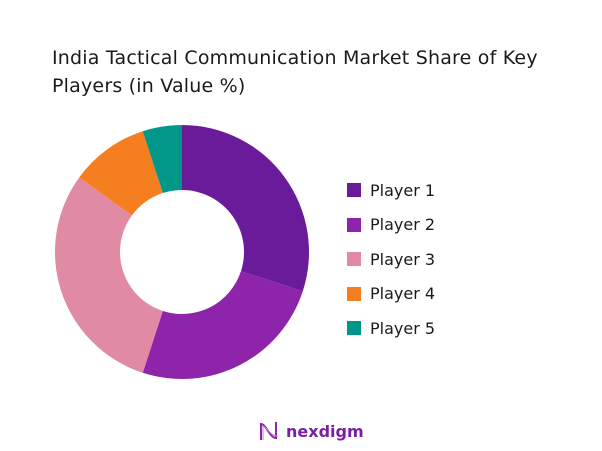 Image resolution: width=602 pixels, height=451 pixels. I want to click on legend-item: Player 3, so click(391, 259).